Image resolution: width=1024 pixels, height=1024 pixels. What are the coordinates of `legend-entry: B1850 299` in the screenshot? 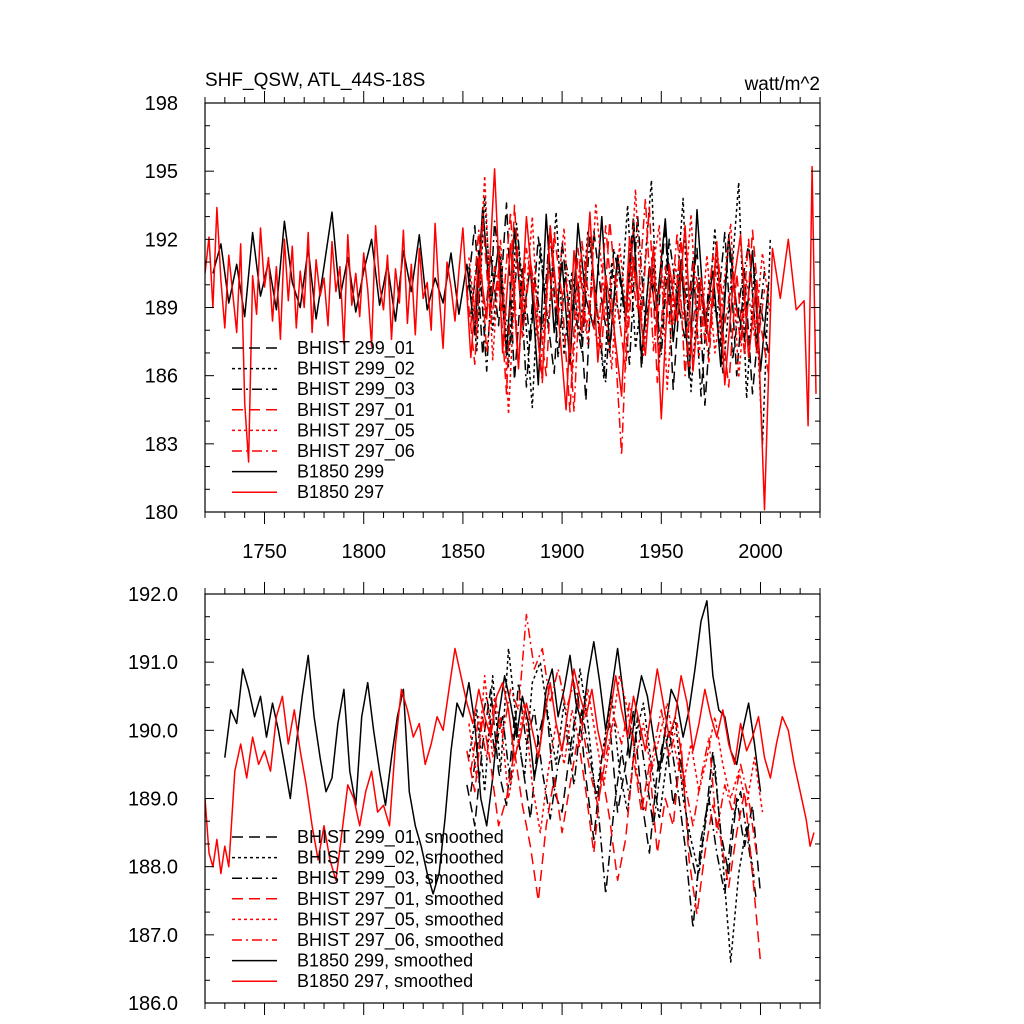 It's located at (340, 472).